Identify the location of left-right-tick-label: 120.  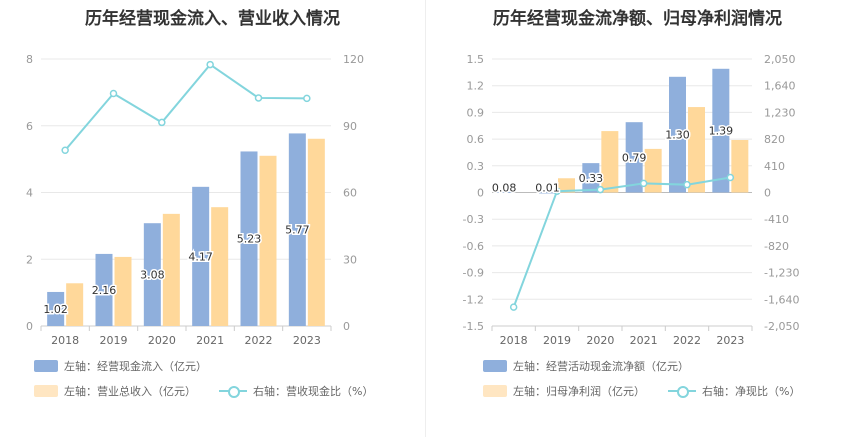
(353, 59).